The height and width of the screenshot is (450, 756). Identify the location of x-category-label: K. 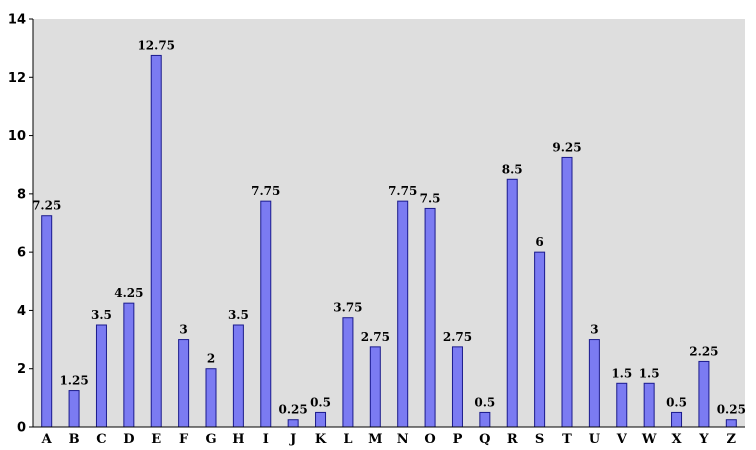
(321, 439).